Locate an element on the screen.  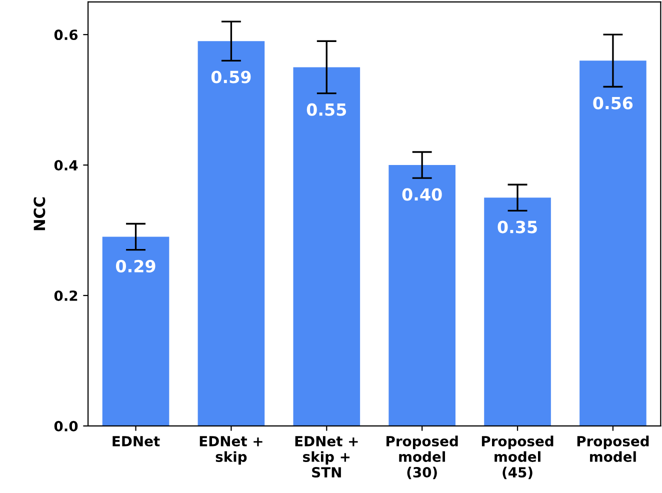
x-tick-label: EDNet is located at coordinates (136, 441).